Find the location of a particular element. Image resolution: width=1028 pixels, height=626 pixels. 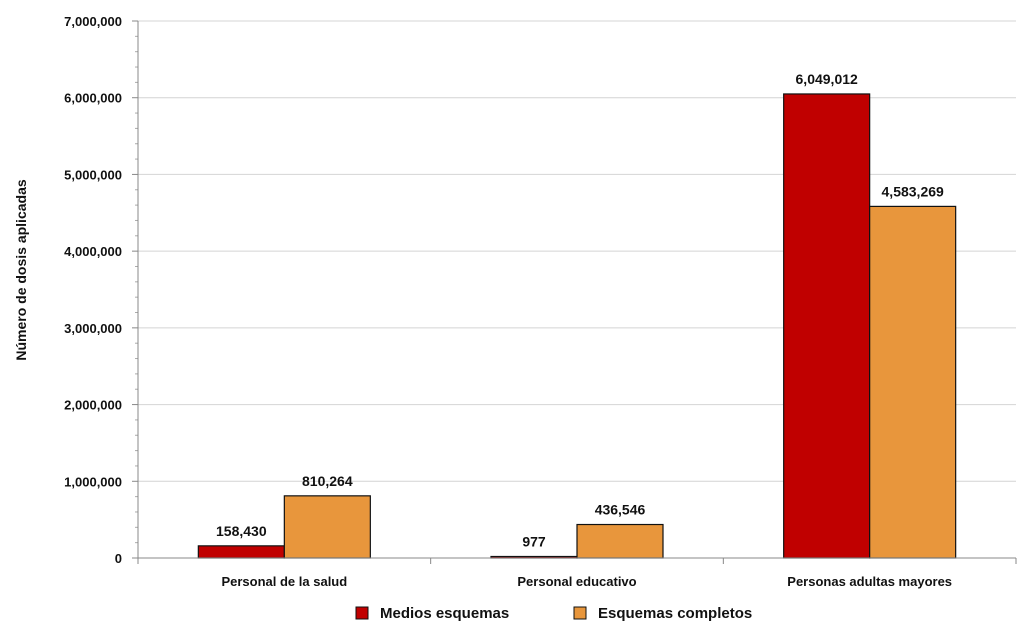

y-tick-label: 0 is located at coordinates (118, 558).